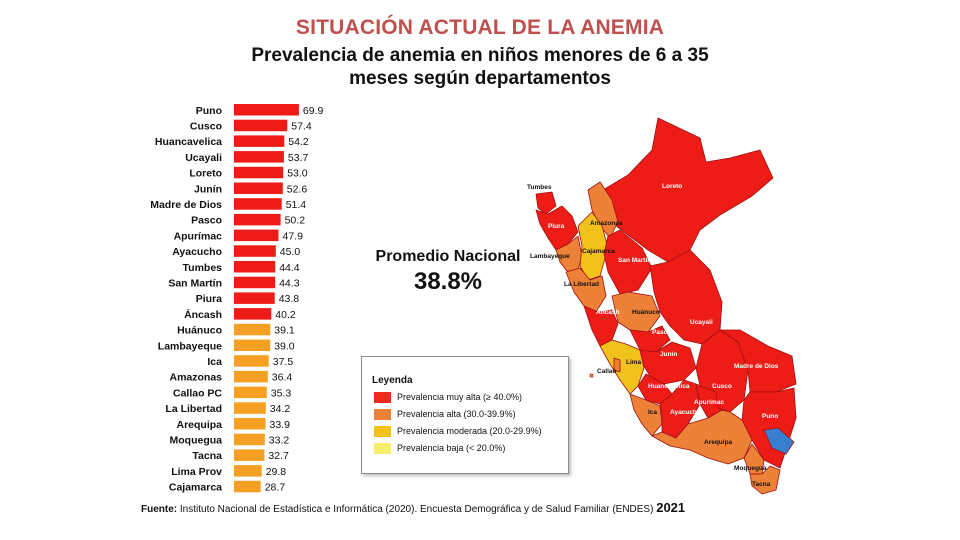  Describe the element at coordinates (188, 142) in the screenshot. I see `category-label: Huancavelica` at that location.